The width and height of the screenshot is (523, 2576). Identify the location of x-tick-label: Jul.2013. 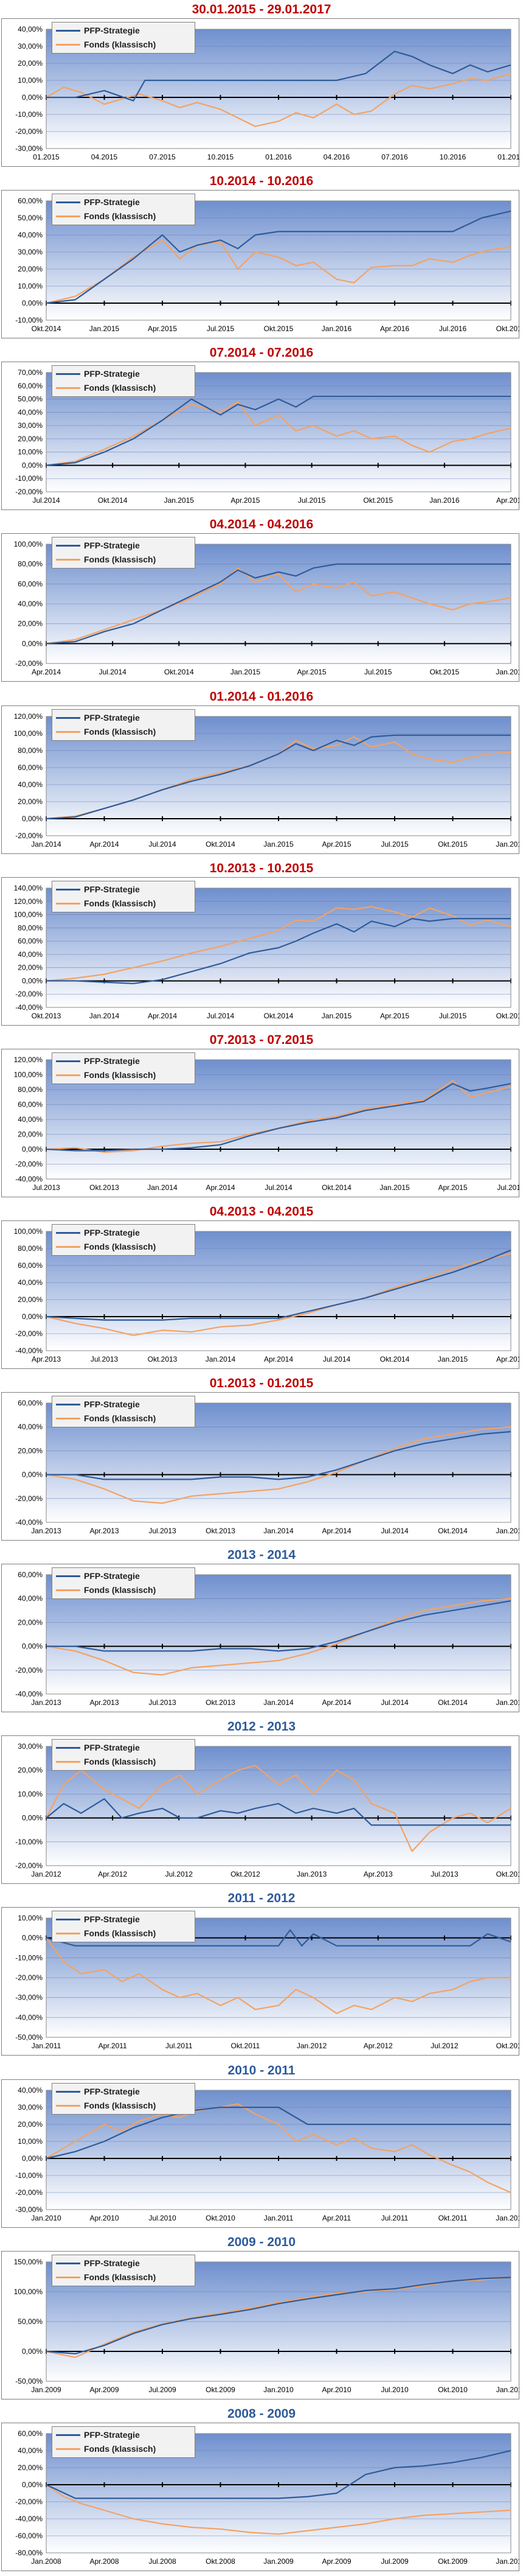
(162, 1531).